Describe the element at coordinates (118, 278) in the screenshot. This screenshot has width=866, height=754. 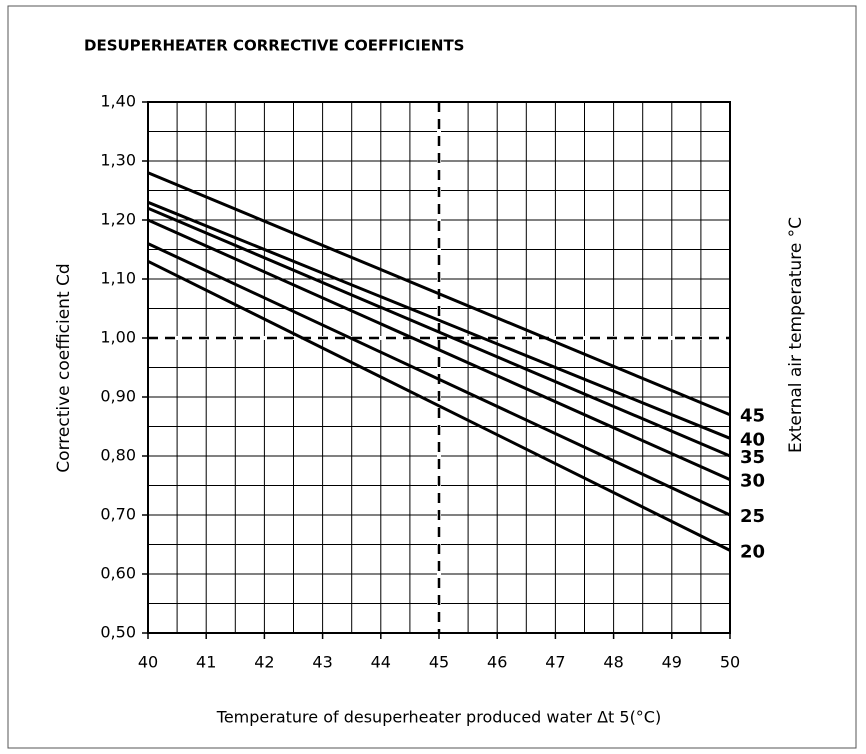
I see `y-tick-label: 1,10` at that location.